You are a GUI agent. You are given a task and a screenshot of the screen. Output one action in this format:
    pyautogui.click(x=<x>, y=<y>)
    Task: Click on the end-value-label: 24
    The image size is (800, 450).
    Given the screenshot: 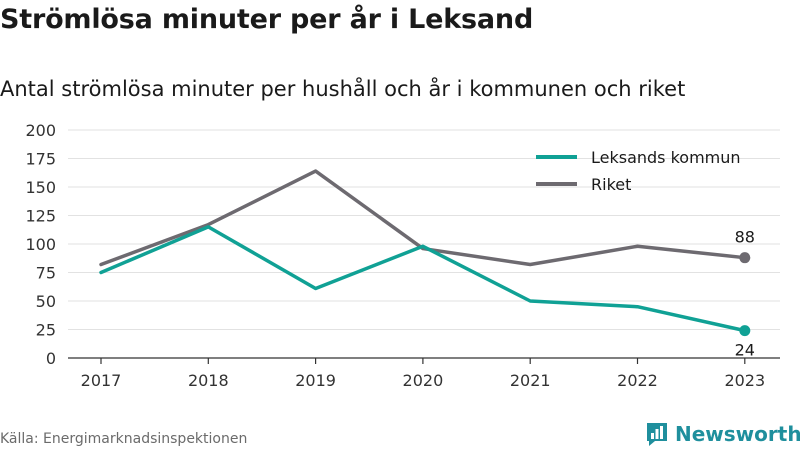 What is the action you would take?
    pyautogui.click(x=745, y=350)
    